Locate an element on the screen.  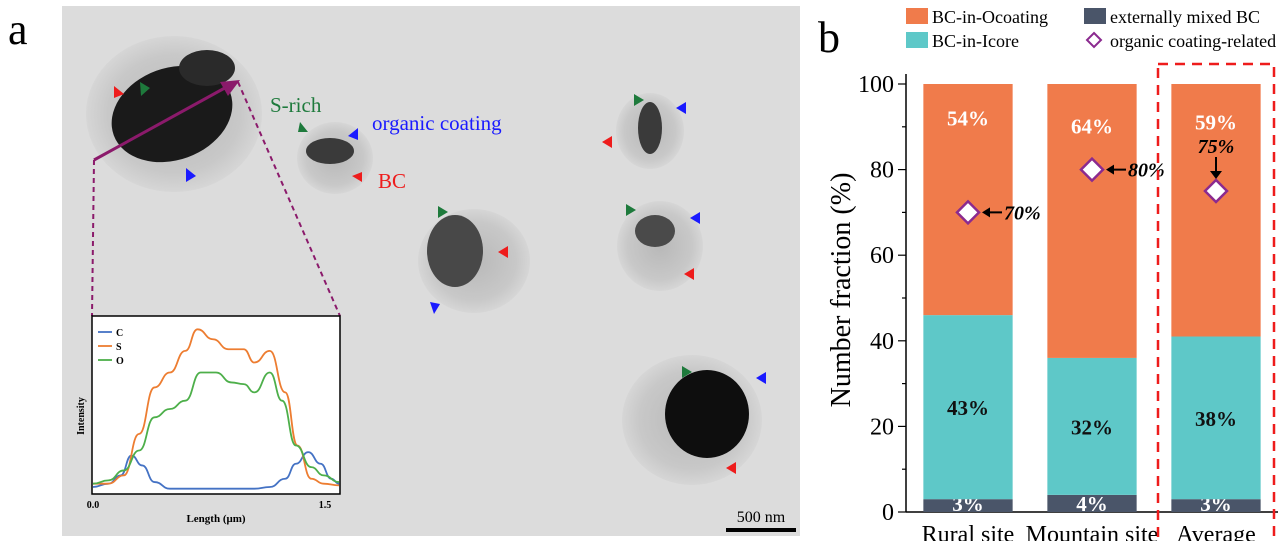
x-tick-label: Rural site is located at coordinates (968, 531).